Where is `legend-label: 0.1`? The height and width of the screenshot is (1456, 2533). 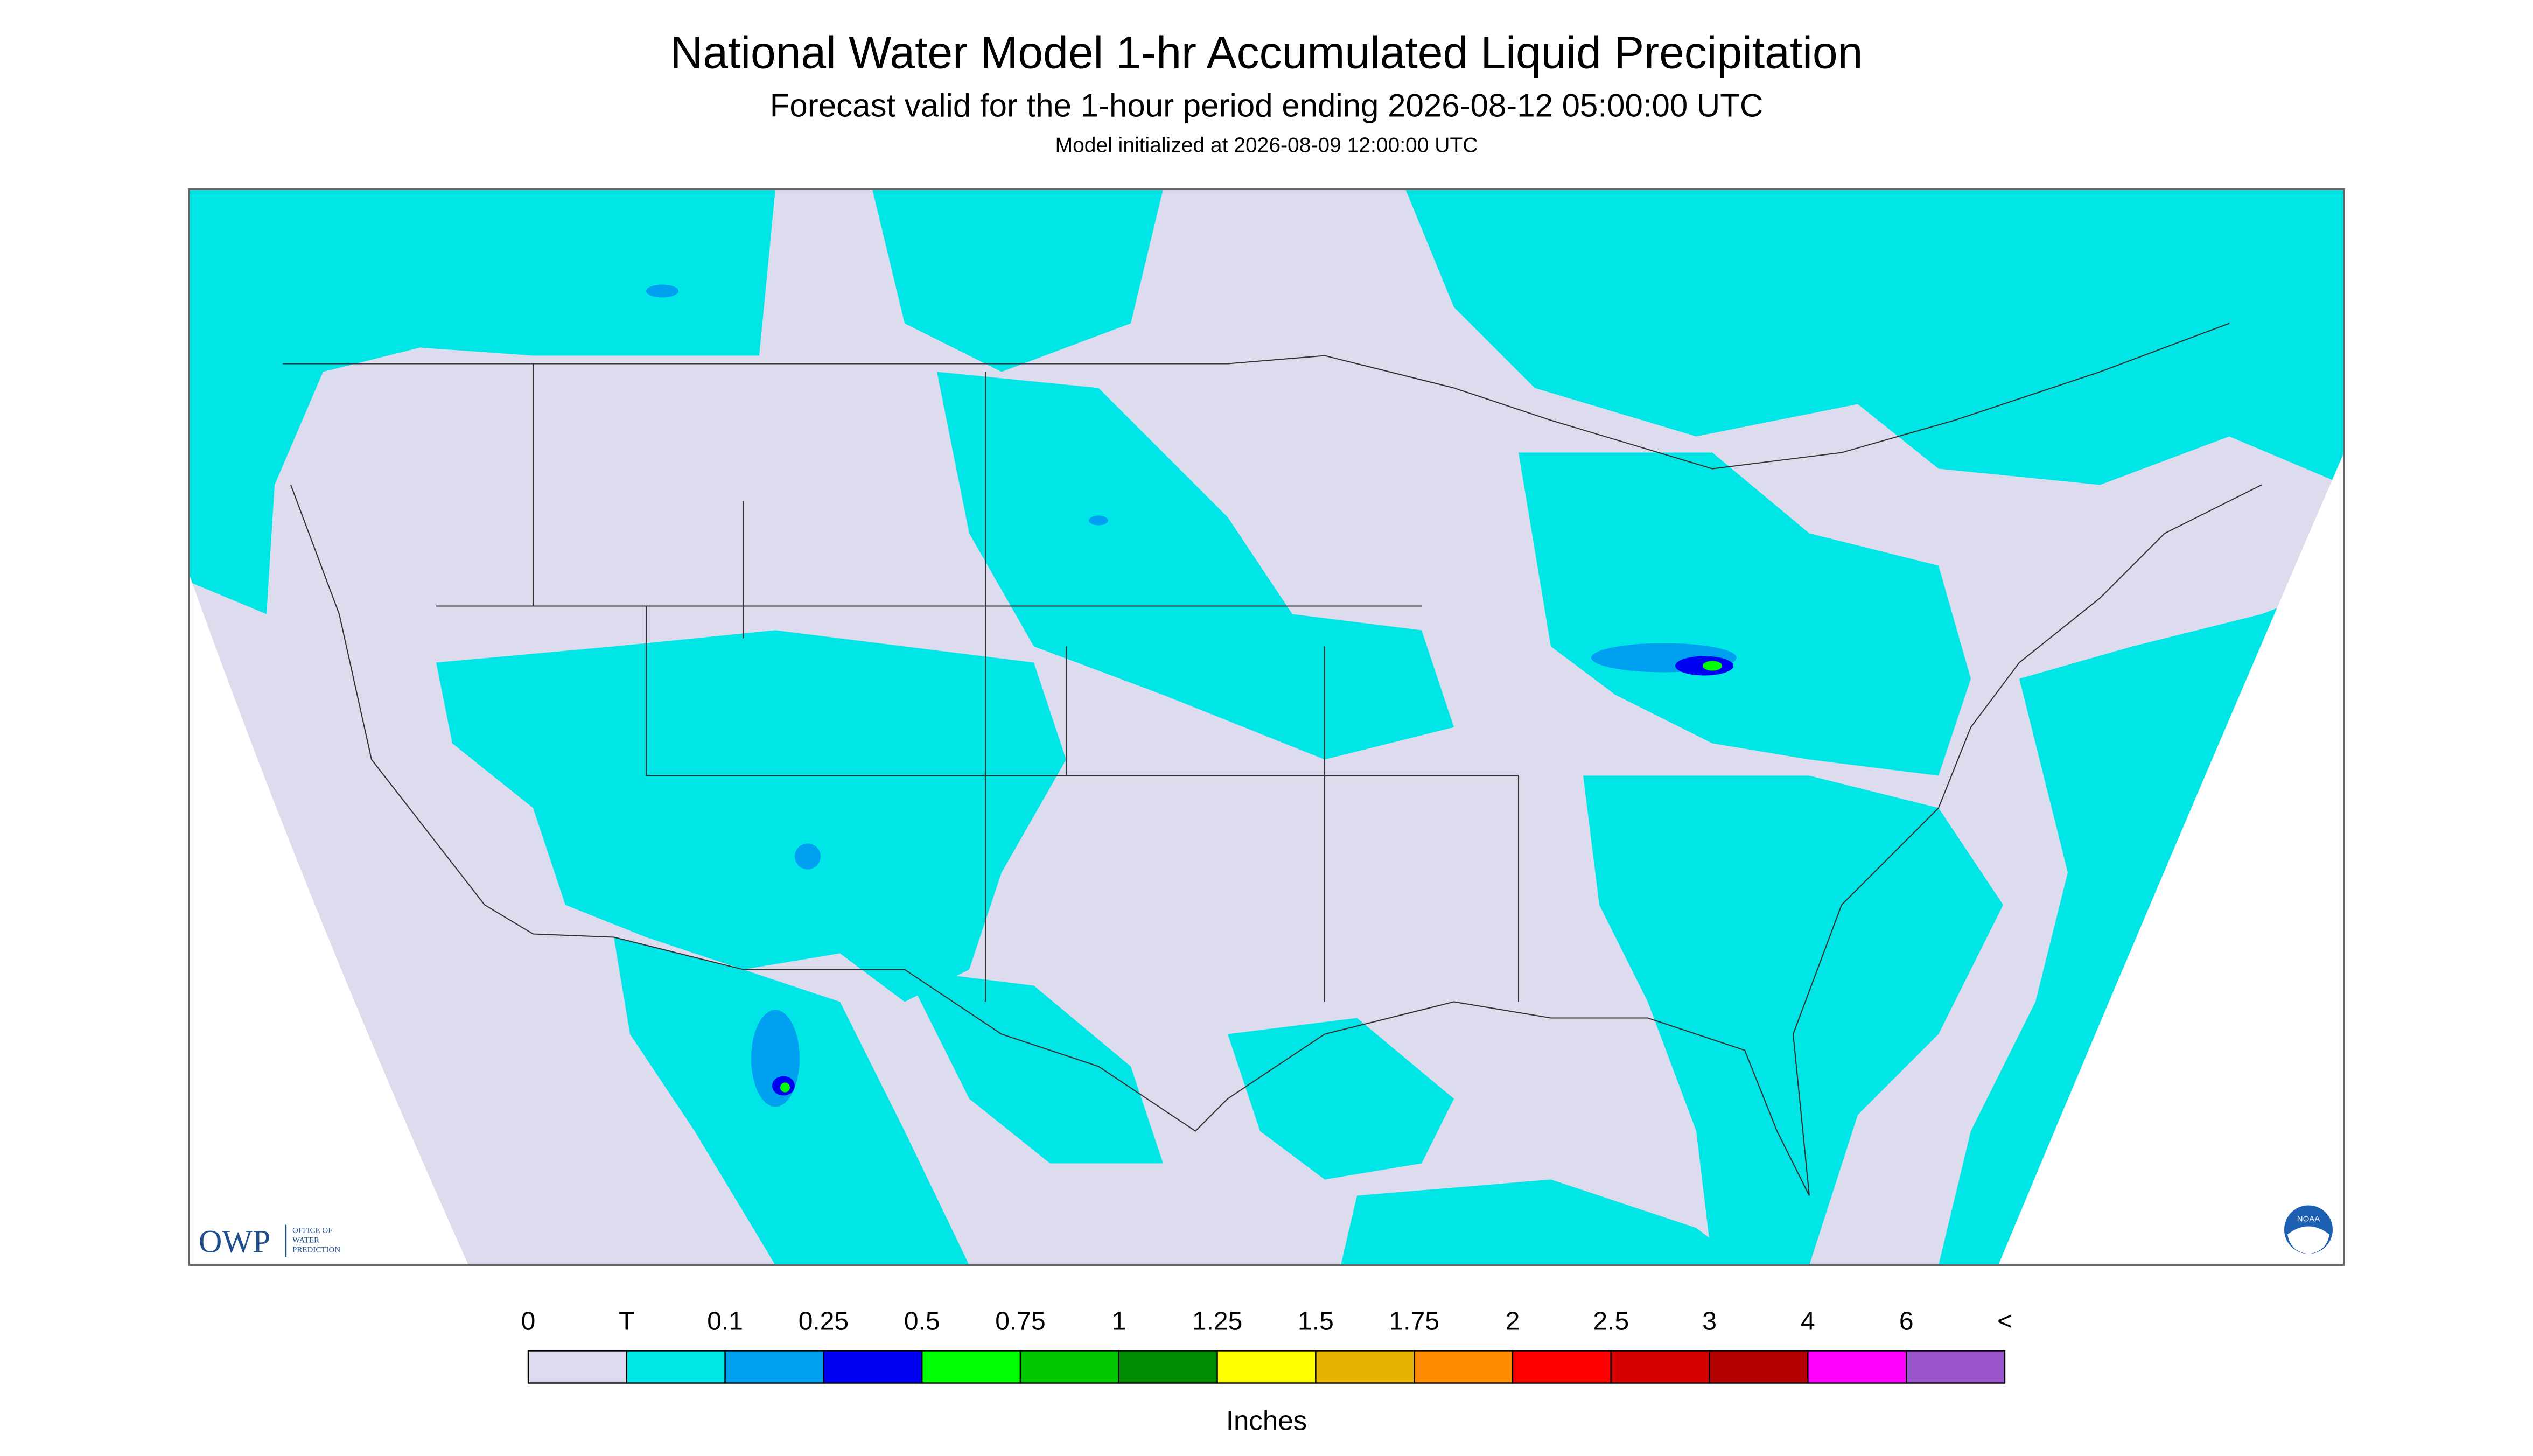 legend-label: 0.1 is located at coordinates (725, 1321).